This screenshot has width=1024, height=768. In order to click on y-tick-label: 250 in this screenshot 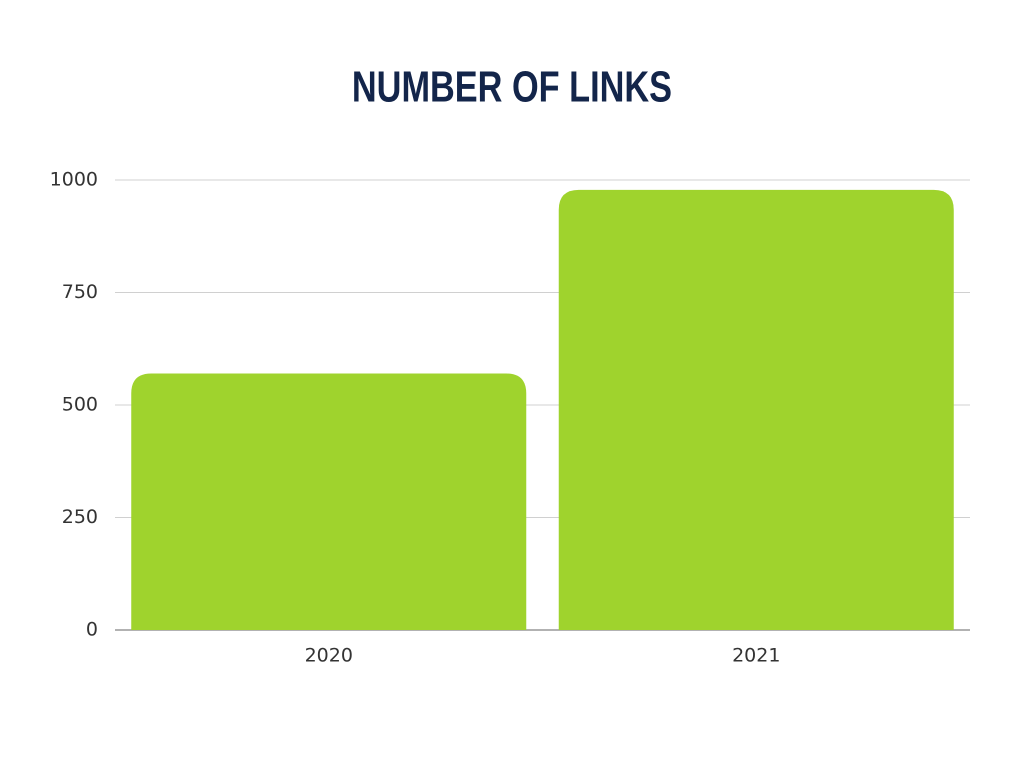, I will do `click(80, 517)`.